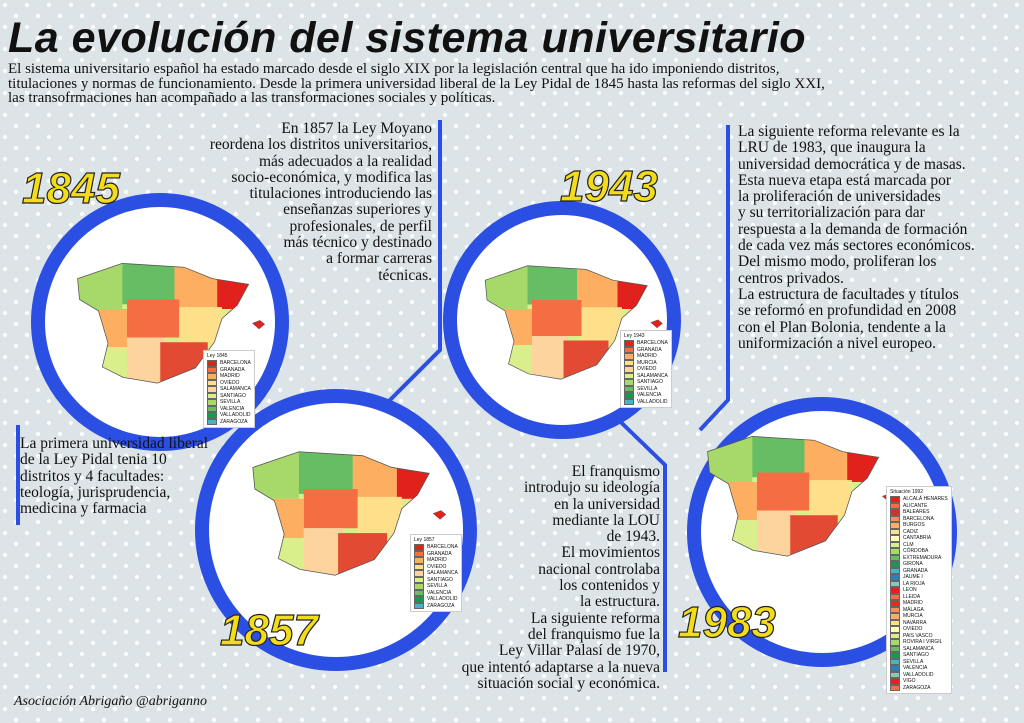 The height and width of the screenshot is (723, 1024). Describe the element at coordinates (909, 681) in the screenshot. I see `legend-label: VIGO` at that location.